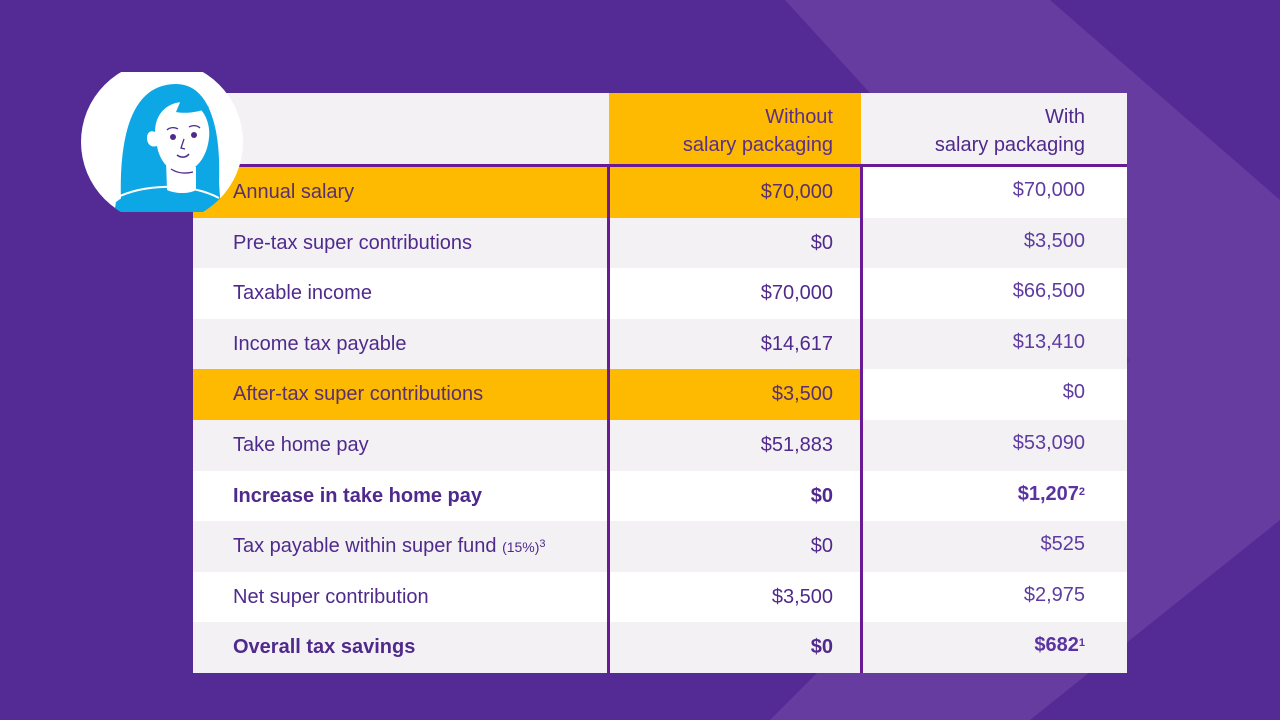 Image resolution: width=1280 pixels, height=720 pixels. What do you see at coordinates (994, 192) in the screenshot?
I see `value-with-salary-packaging: $70,000` at bounding box center [994, 192].